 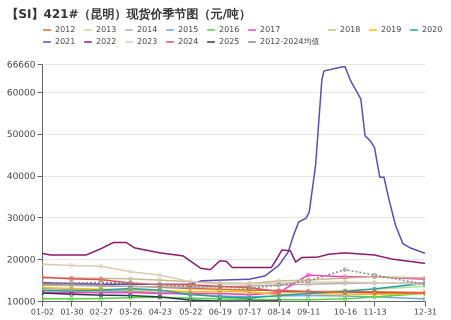 What do you see at coordinates (308, 312) in the screenshot?
I see `x-tick-label: 09-11` at bounding box center [308, 312].